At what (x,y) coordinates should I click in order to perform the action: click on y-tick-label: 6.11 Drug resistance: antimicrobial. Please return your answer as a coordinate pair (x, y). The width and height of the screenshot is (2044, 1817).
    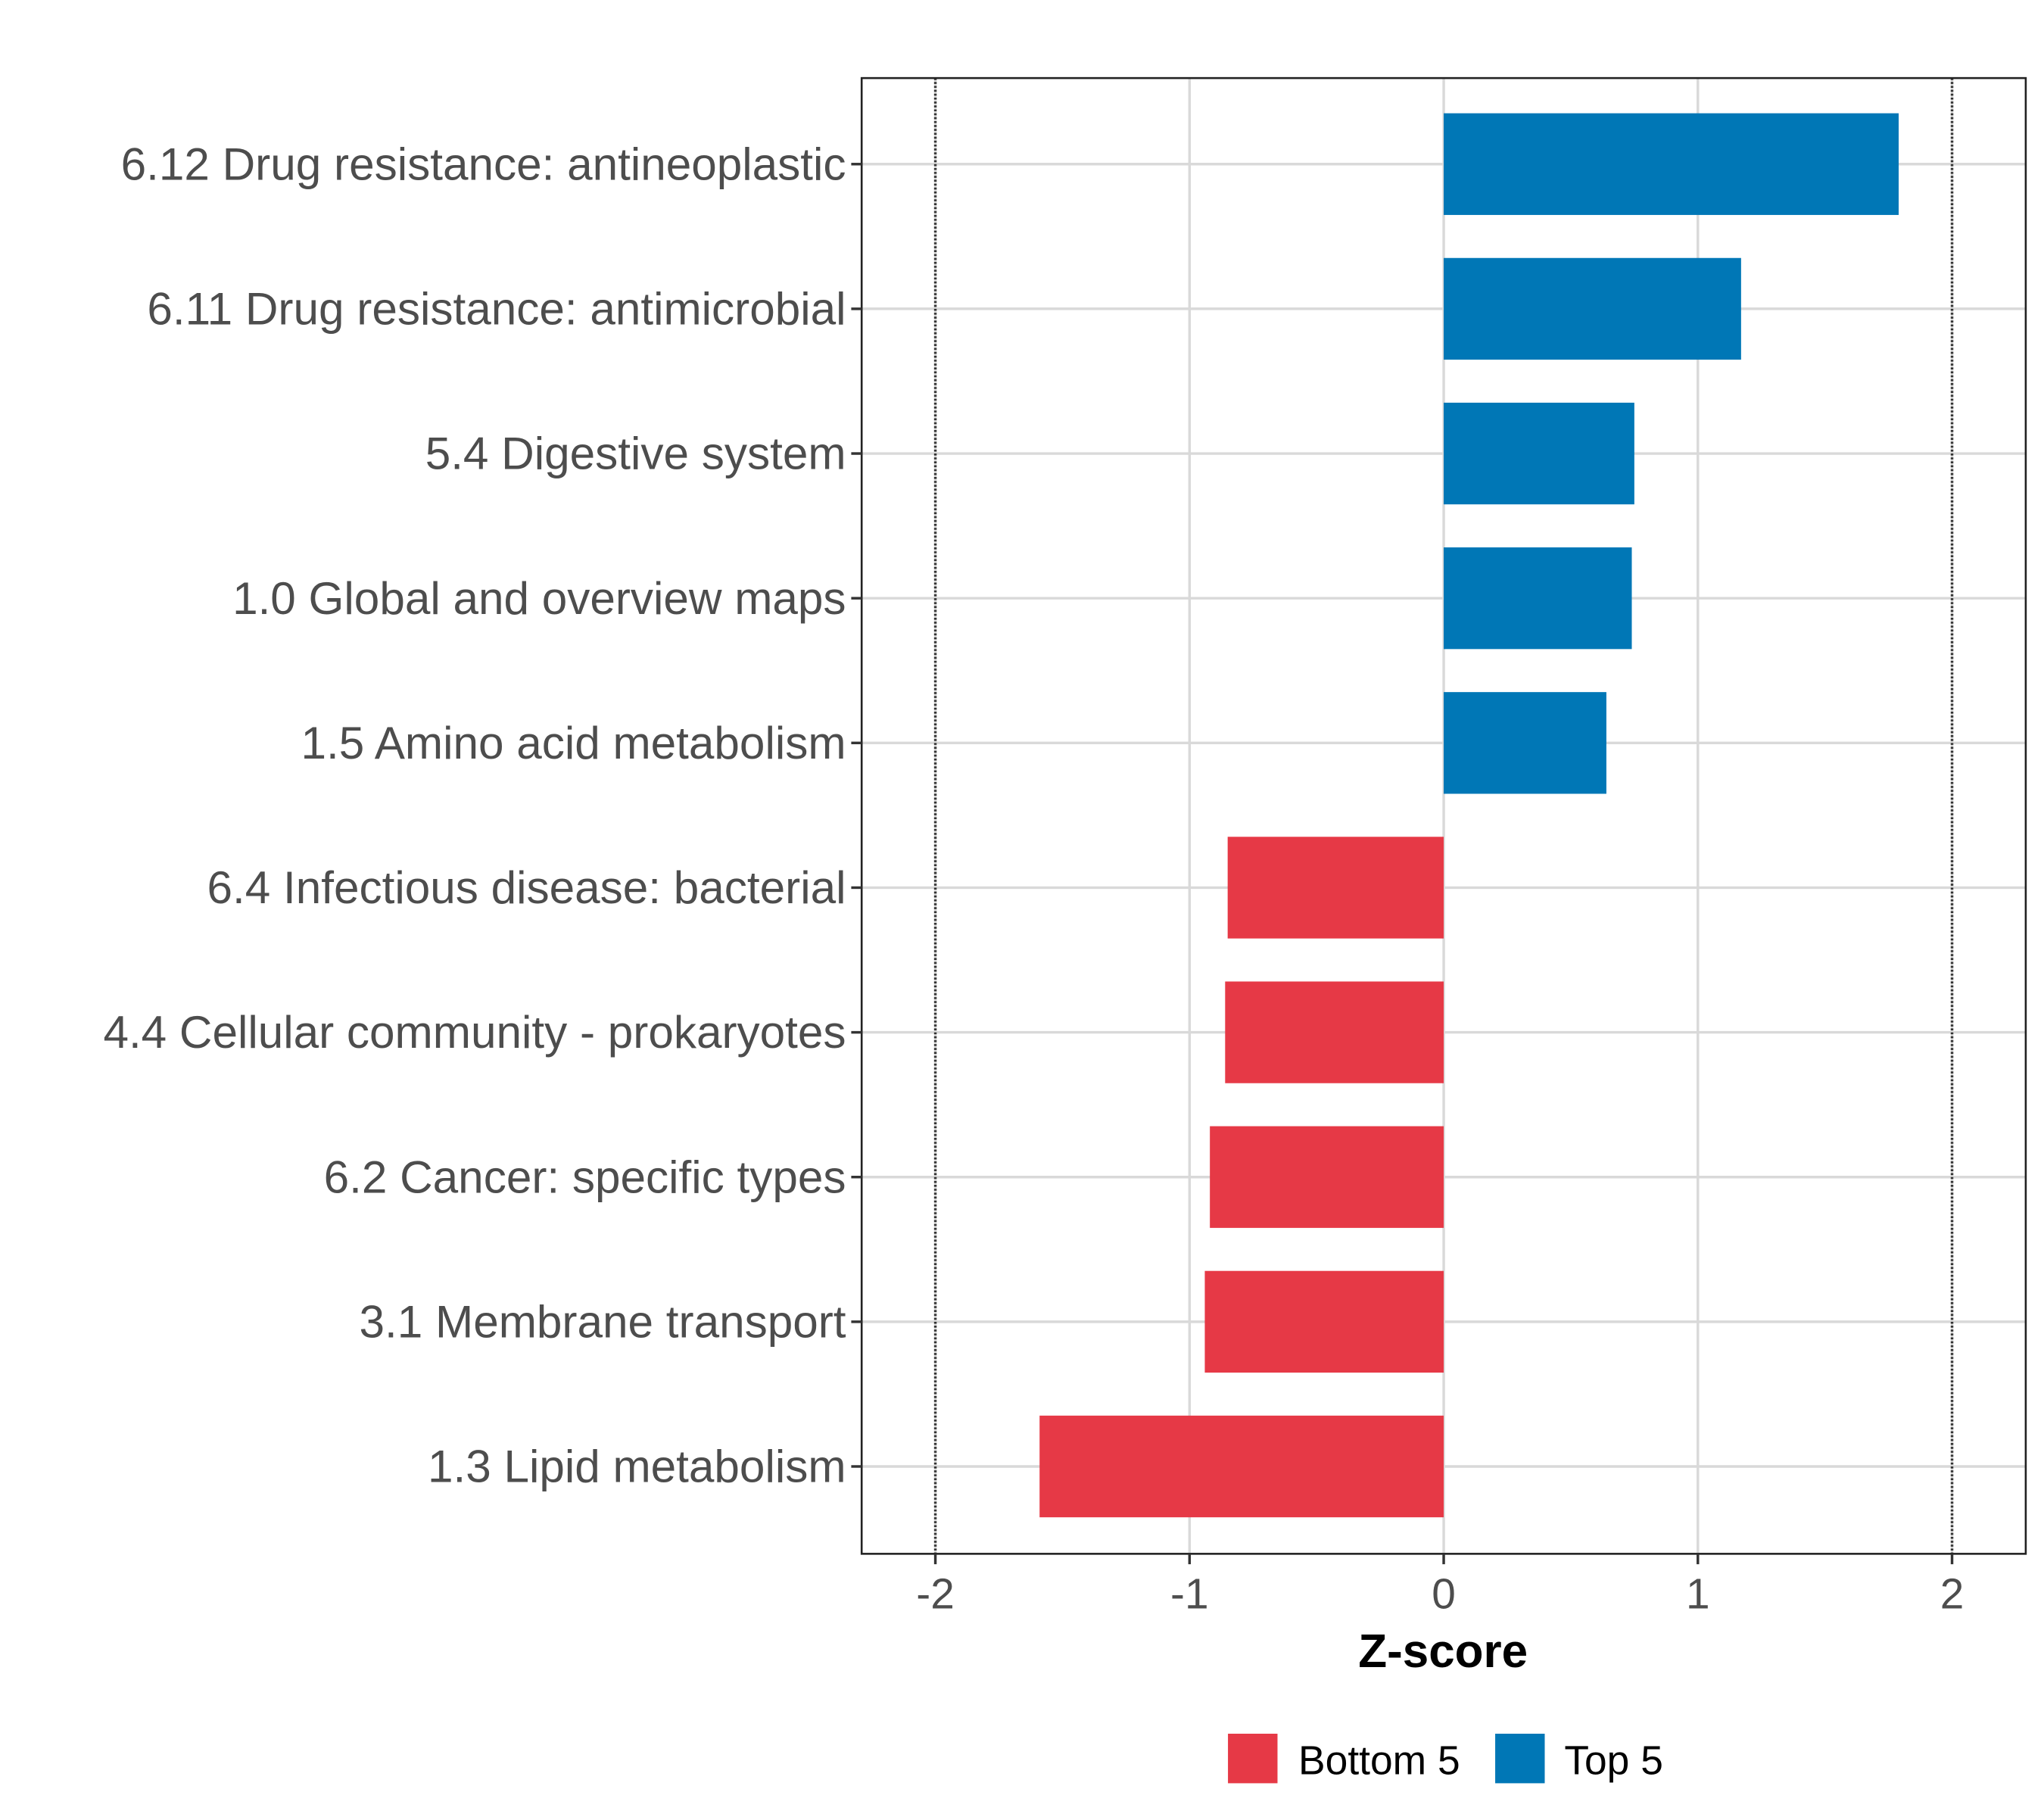
    Looking at the image, I should click on (496, 309).